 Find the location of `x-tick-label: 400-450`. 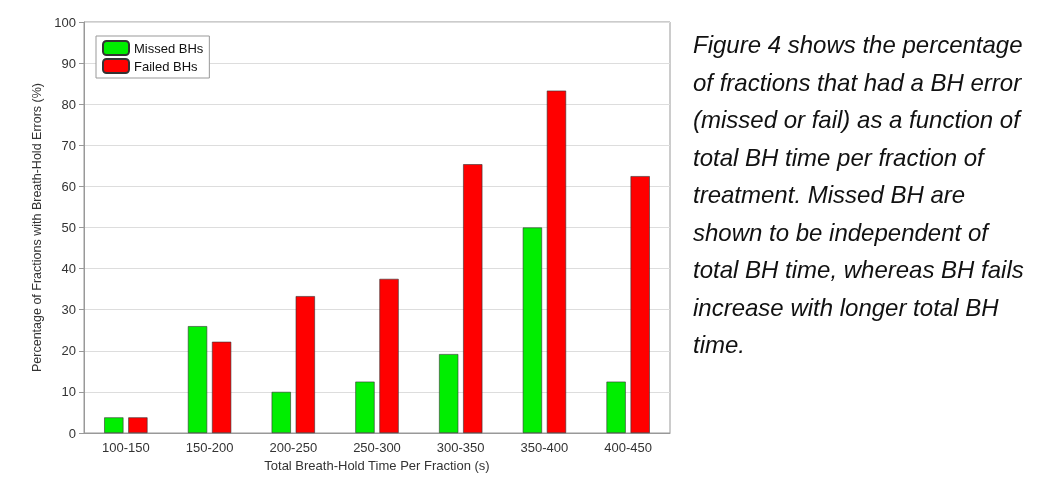

x-tick-label: 400-450 is located at coordinates (628, 447).